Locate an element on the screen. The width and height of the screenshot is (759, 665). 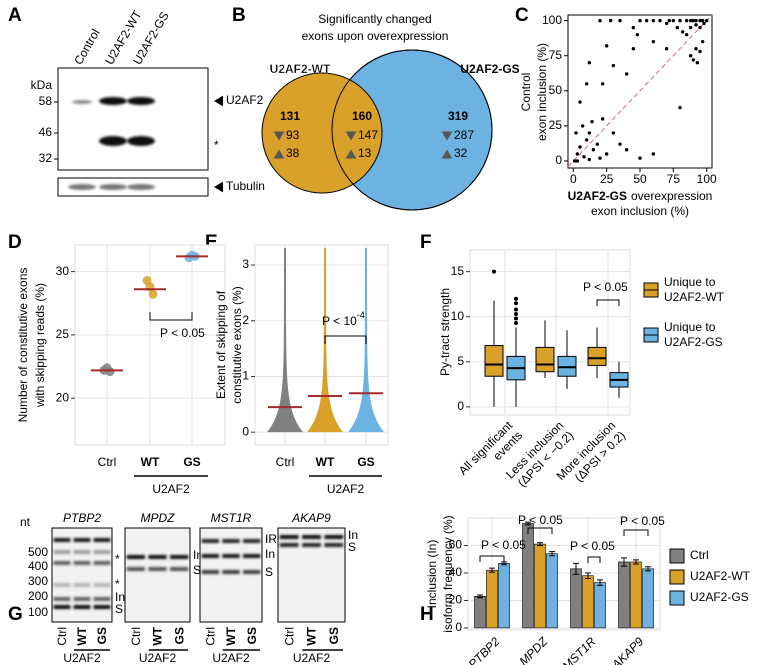
y-axis-label: Inclusion (In) is located at coordinates (432, 574).